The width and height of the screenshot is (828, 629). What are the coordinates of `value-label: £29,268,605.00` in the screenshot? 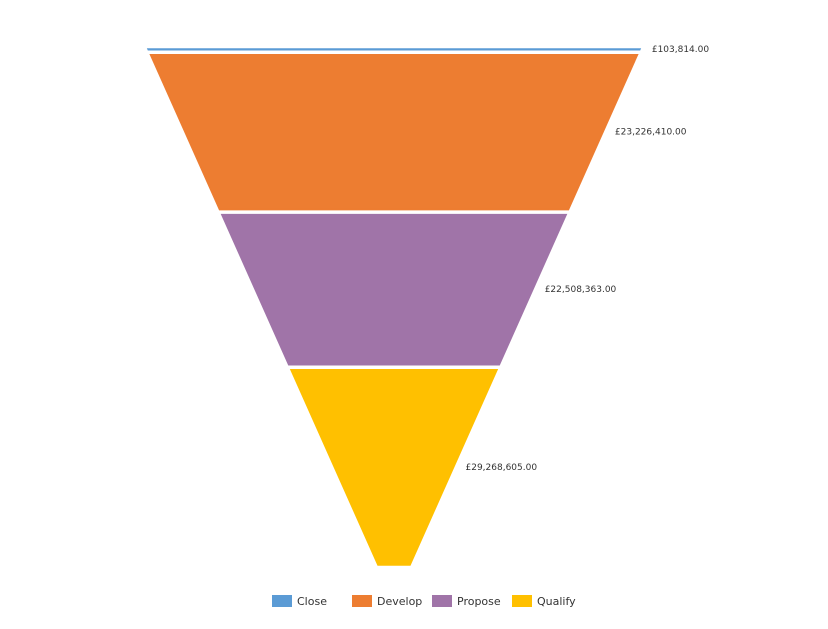 It's located at (502, 468).